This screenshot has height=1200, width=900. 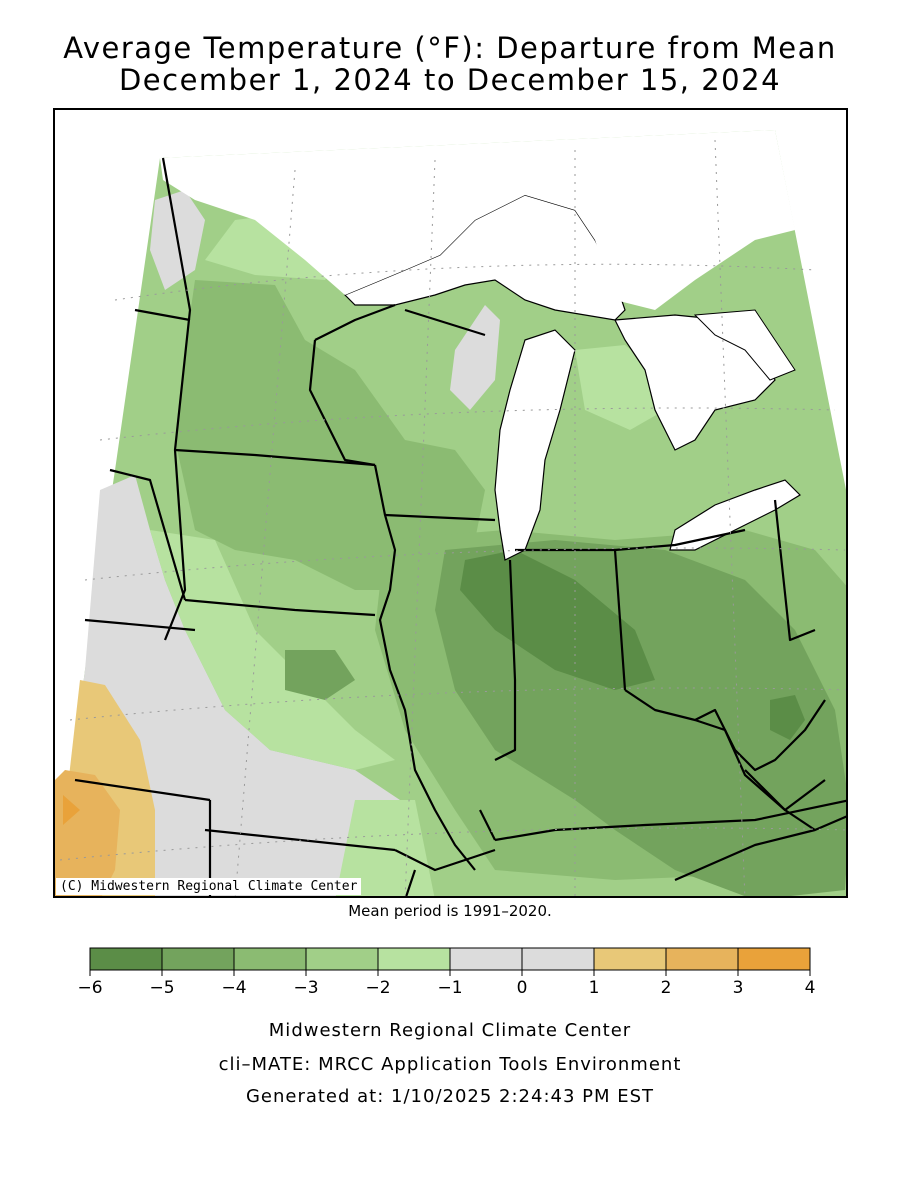 What do you see at coordinates (450, 1096) in the screenshot?
I see `footer-generated-time: Generated at: 1/10/2025 2:24:43 PM EST` at bounding box center [450, 1096].